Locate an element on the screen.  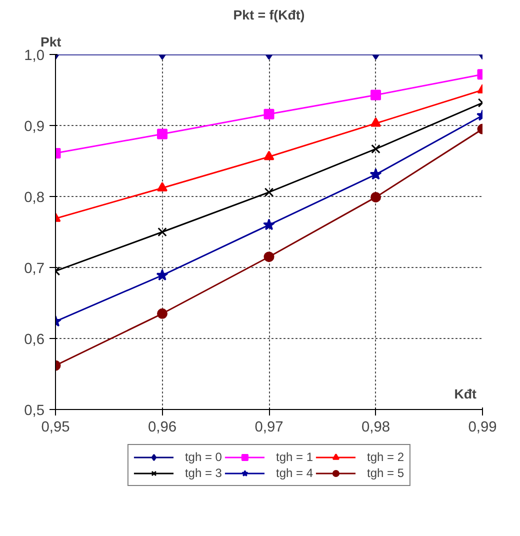
x-axis-title: Kđt is located at coordinates (466, 394).